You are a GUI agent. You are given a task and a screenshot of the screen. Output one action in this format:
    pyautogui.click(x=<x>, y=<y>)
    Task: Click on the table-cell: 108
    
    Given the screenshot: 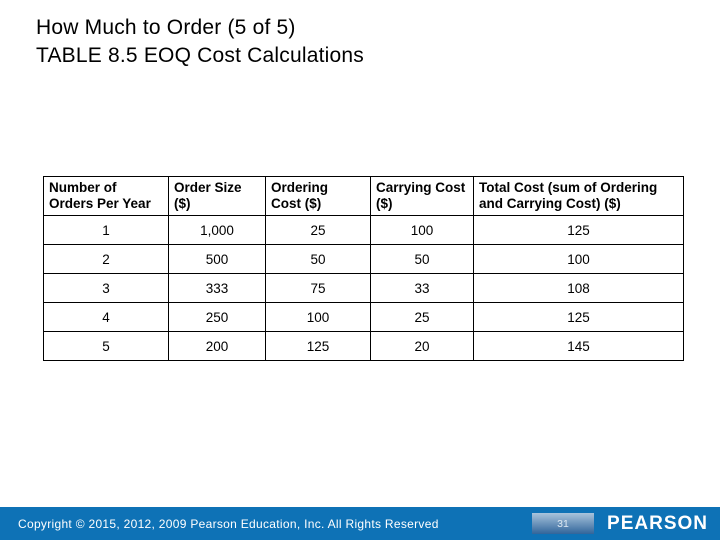 What is the action you would take?
    pyautogui.click(x=578, y=288)
    